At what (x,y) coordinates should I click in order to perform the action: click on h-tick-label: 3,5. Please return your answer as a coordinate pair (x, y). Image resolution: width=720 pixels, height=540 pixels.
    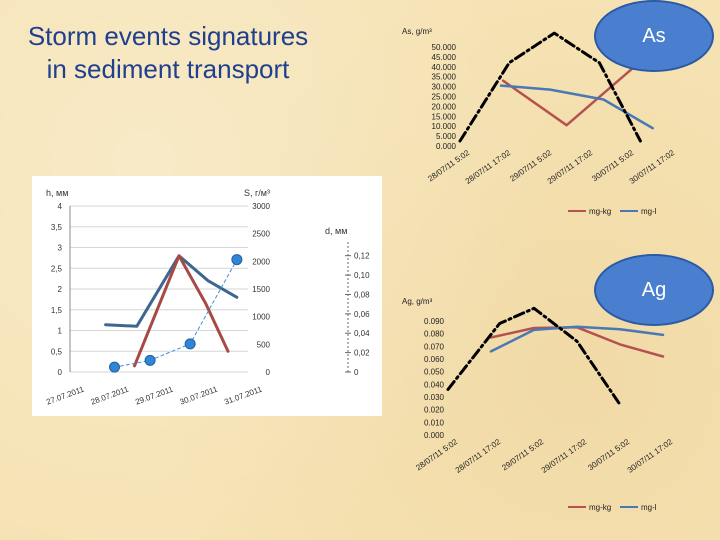
    Looking at the image, I should click on (57, 227).